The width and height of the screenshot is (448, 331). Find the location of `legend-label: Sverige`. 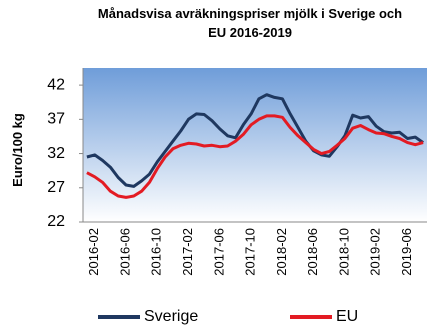

legend-label: Sverige is located at coordinates (171, 316).